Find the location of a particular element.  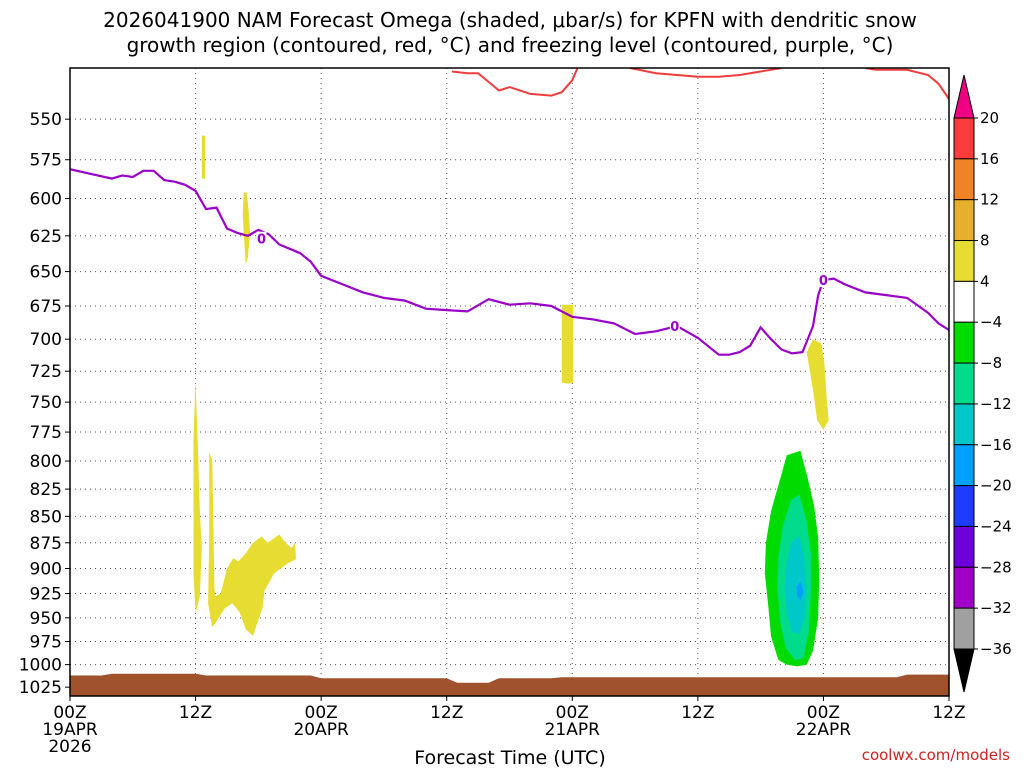

y-tick-label: 1025 is located at coordinates (40, 688).